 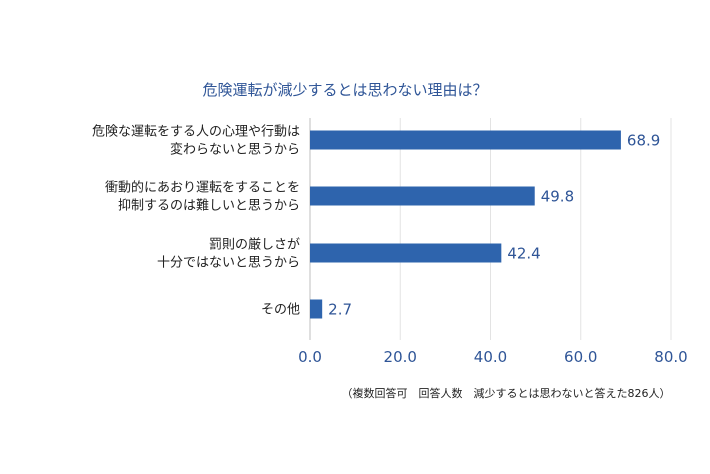 I want to click on chart-title: 危険運転が減少するとは思わない理由は？, so click(x=344, y=90).